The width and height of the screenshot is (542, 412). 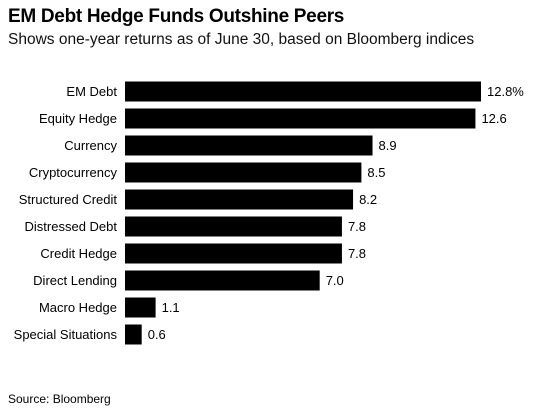 What do you see at coordinates (171, 307) in the screenshot?
I see `value-label: 1.1` at bounding box center [171, 307].